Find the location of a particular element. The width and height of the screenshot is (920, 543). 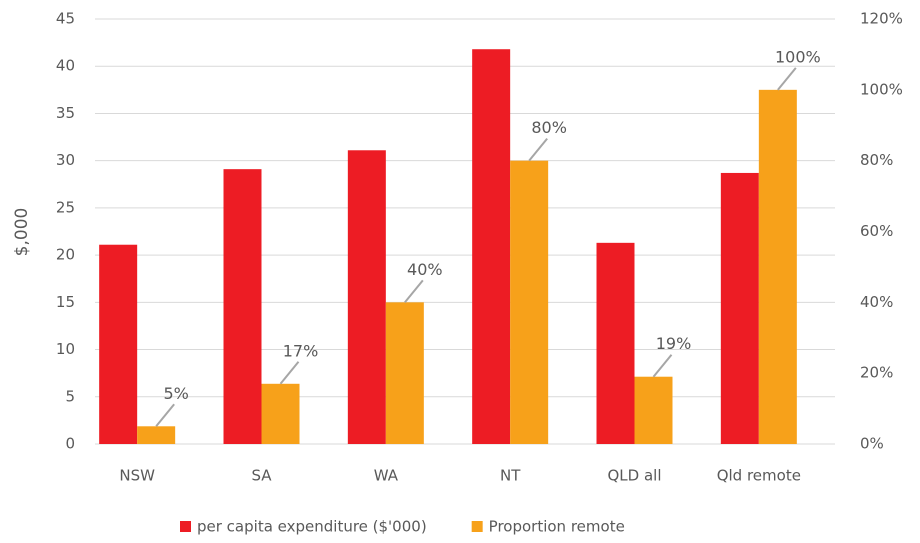

data-label: 80% is located at coordinates (549, 127).